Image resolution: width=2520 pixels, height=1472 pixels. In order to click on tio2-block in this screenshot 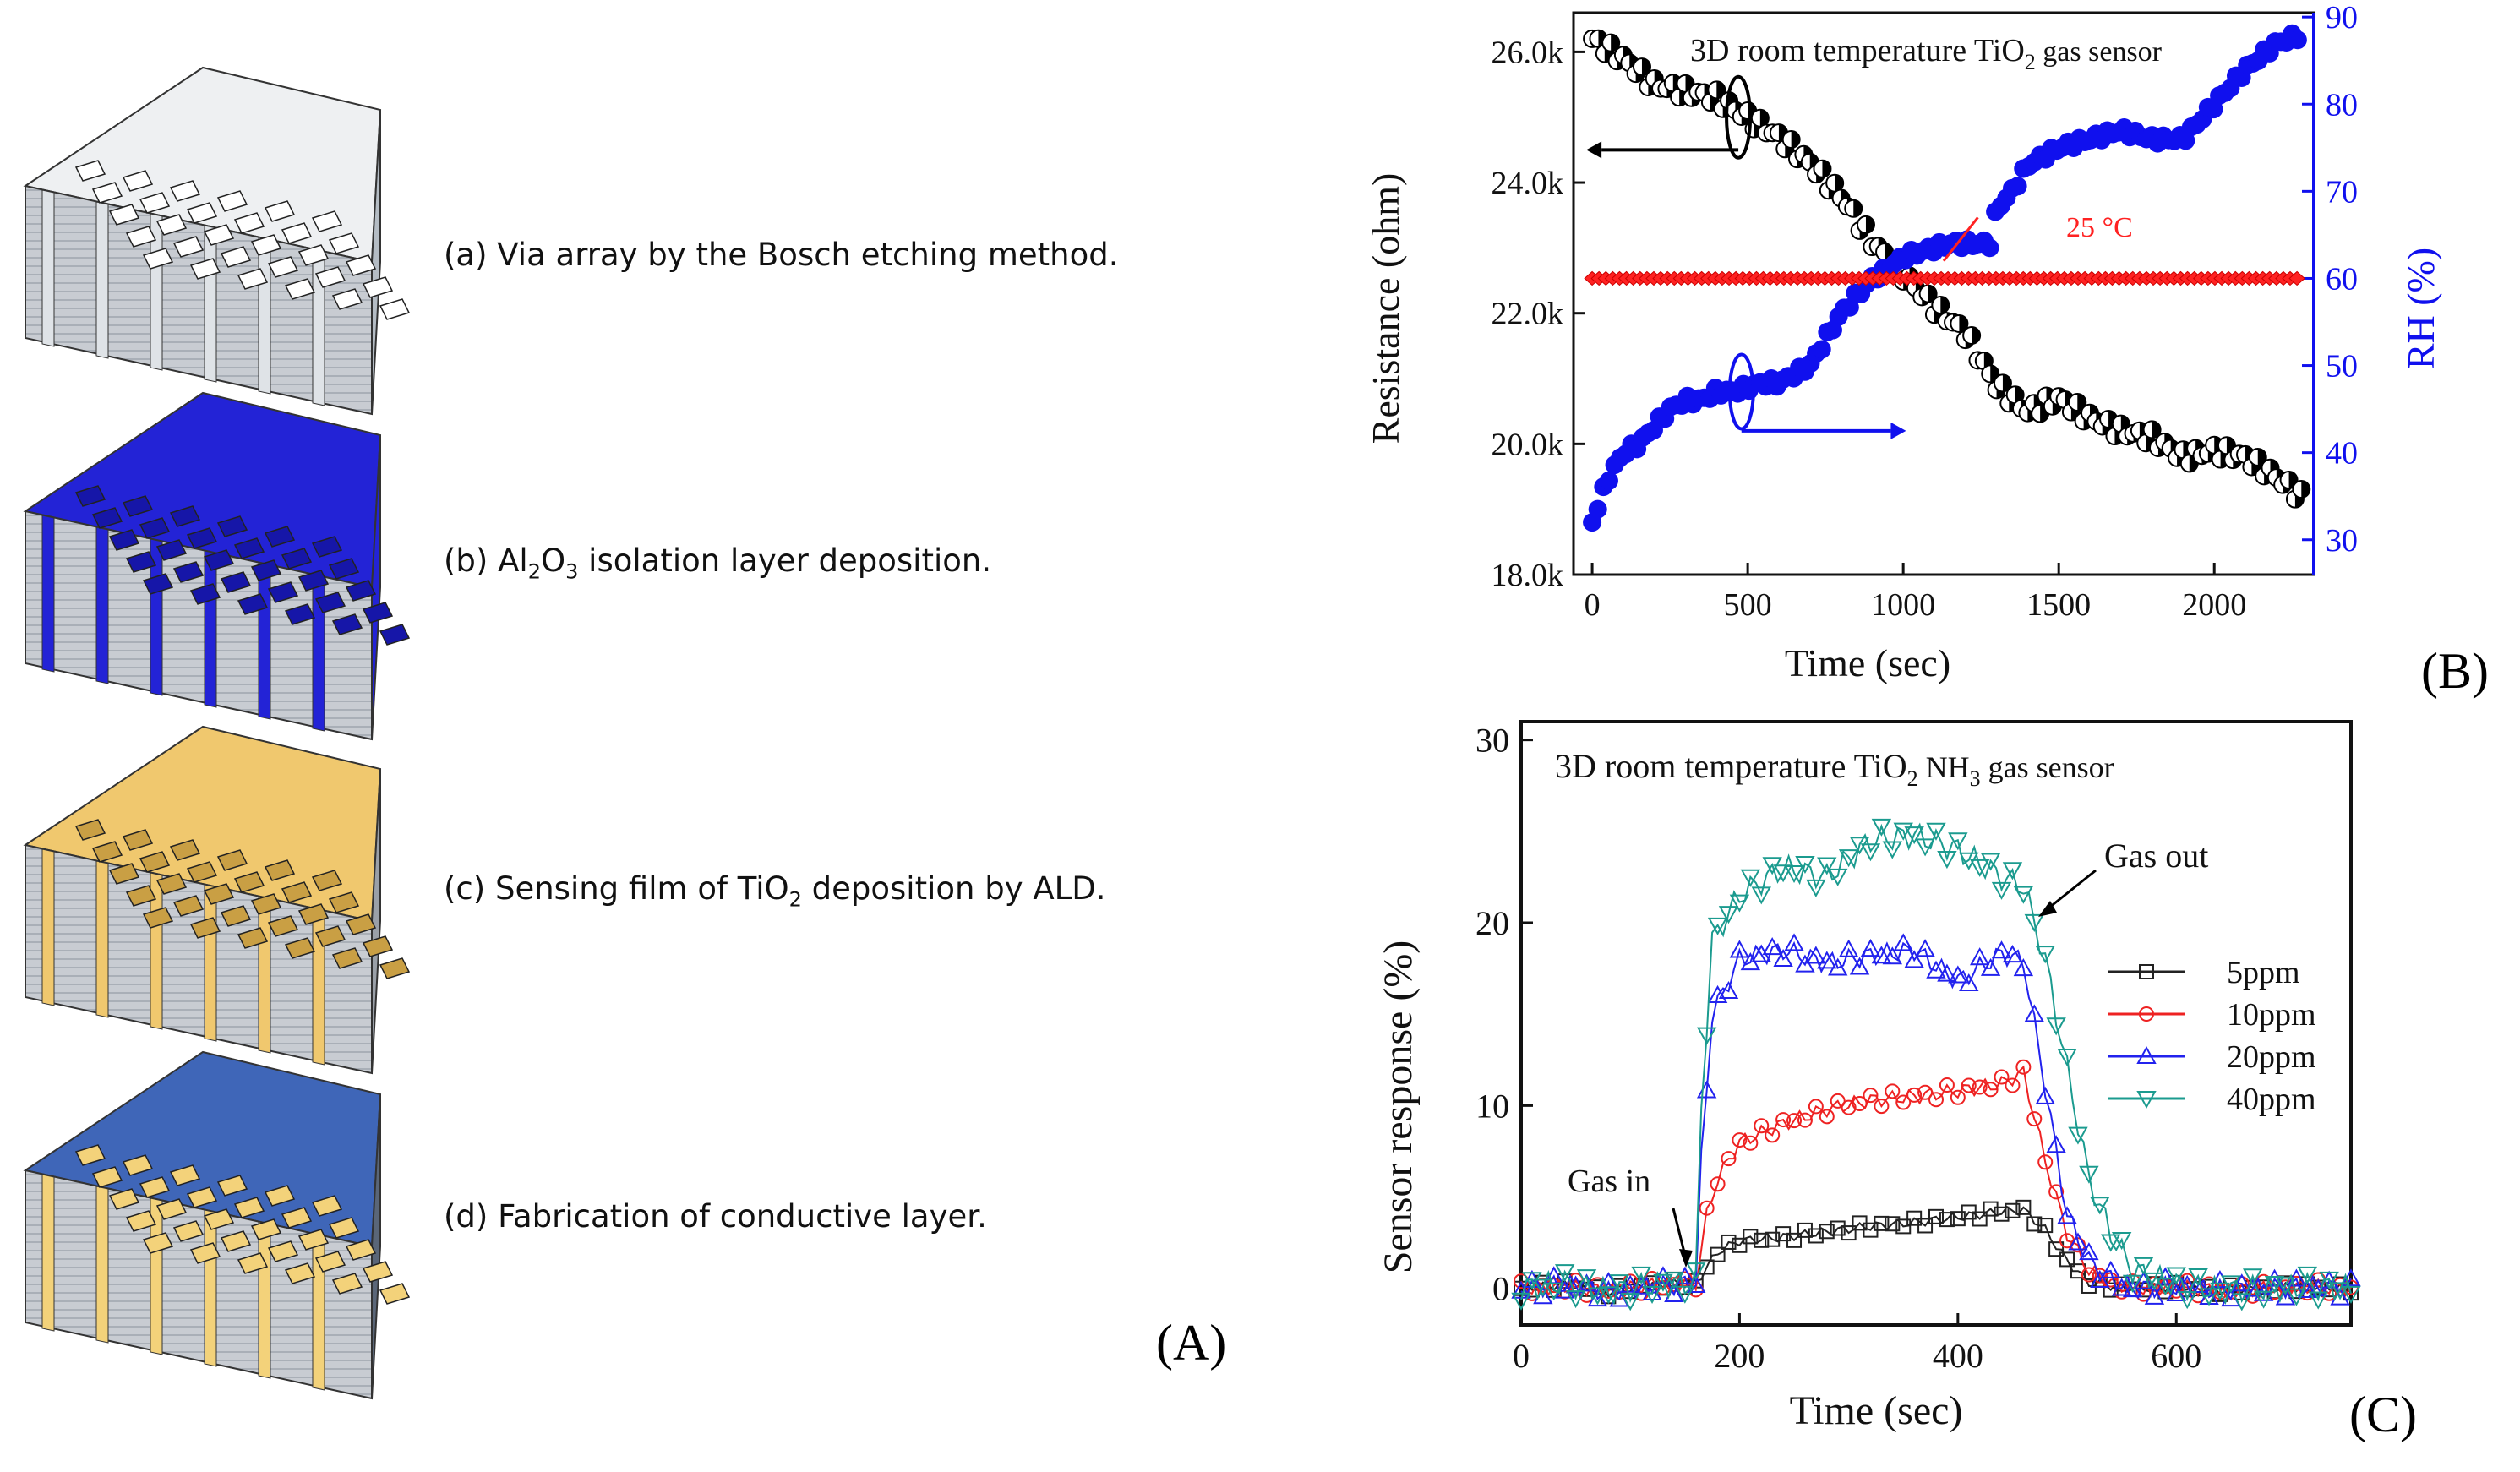, I will do `click(217, 900)`.